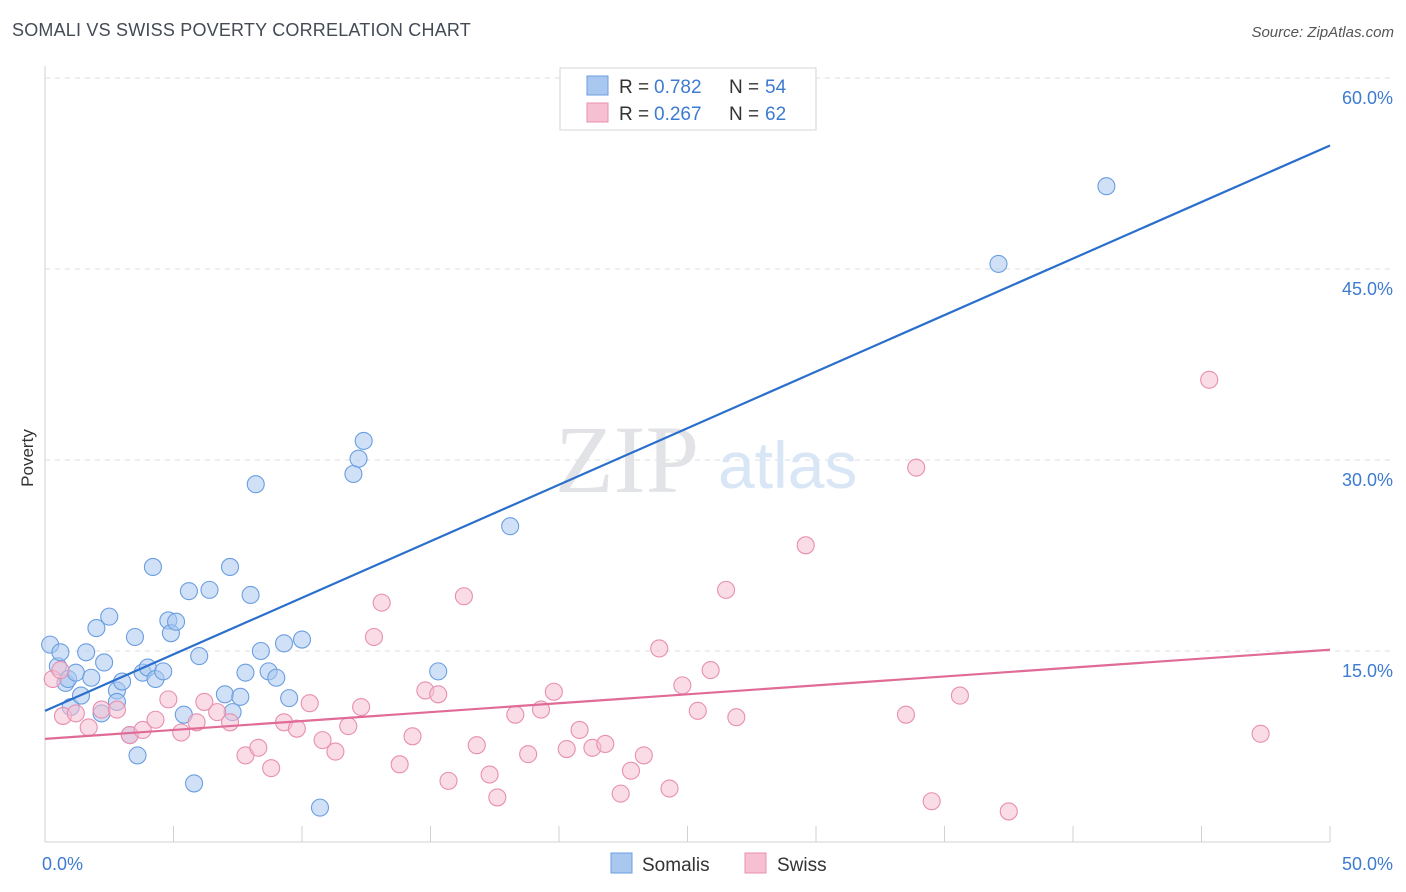 This screenshot has width=1406, height=892. I want to click on legend-r-label-somalis: R =, so click(634, 87).